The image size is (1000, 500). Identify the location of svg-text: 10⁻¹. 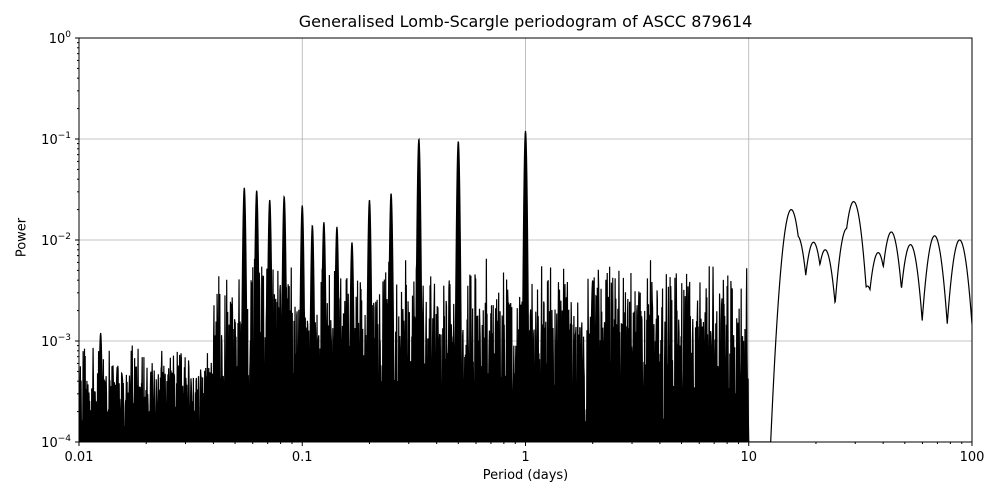
(56, 139).